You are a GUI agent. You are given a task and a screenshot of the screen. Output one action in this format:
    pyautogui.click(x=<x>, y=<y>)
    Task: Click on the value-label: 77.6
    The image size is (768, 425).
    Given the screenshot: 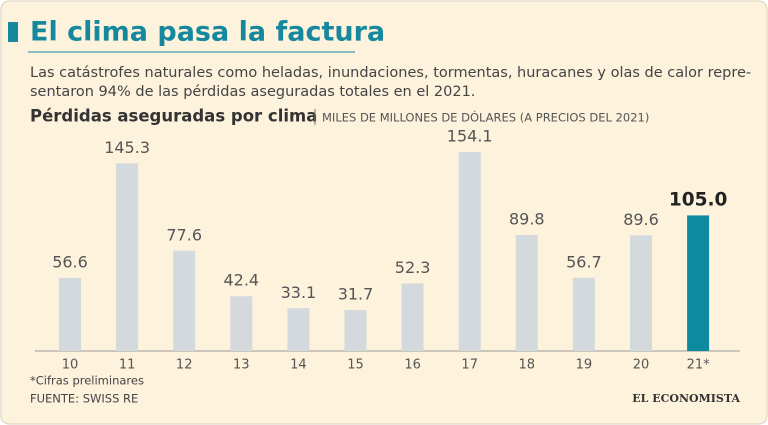 What is the action you would take?
    pyautogui.click(x=184, y=234)
    